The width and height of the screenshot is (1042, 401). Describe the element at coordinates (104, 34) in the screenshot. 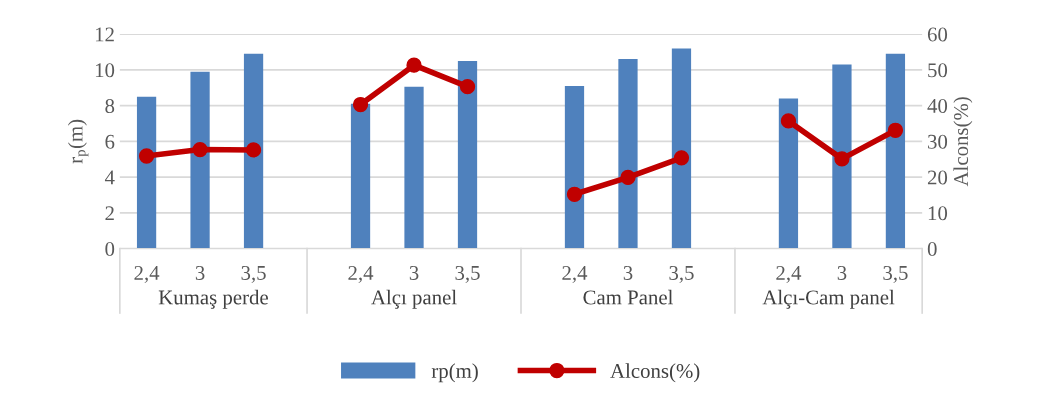

I see `y-tick-label: 12` at that location.